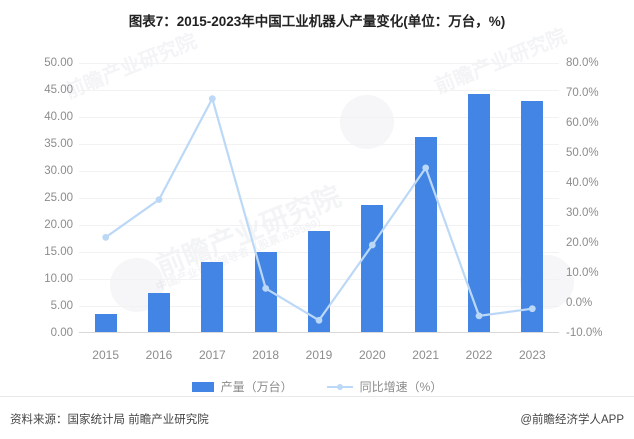 The image size is (634, 439). Describe the element at coordinates (58, 90) in the screenshot. I see `y-axis-left-tick: 45.00` at that location.